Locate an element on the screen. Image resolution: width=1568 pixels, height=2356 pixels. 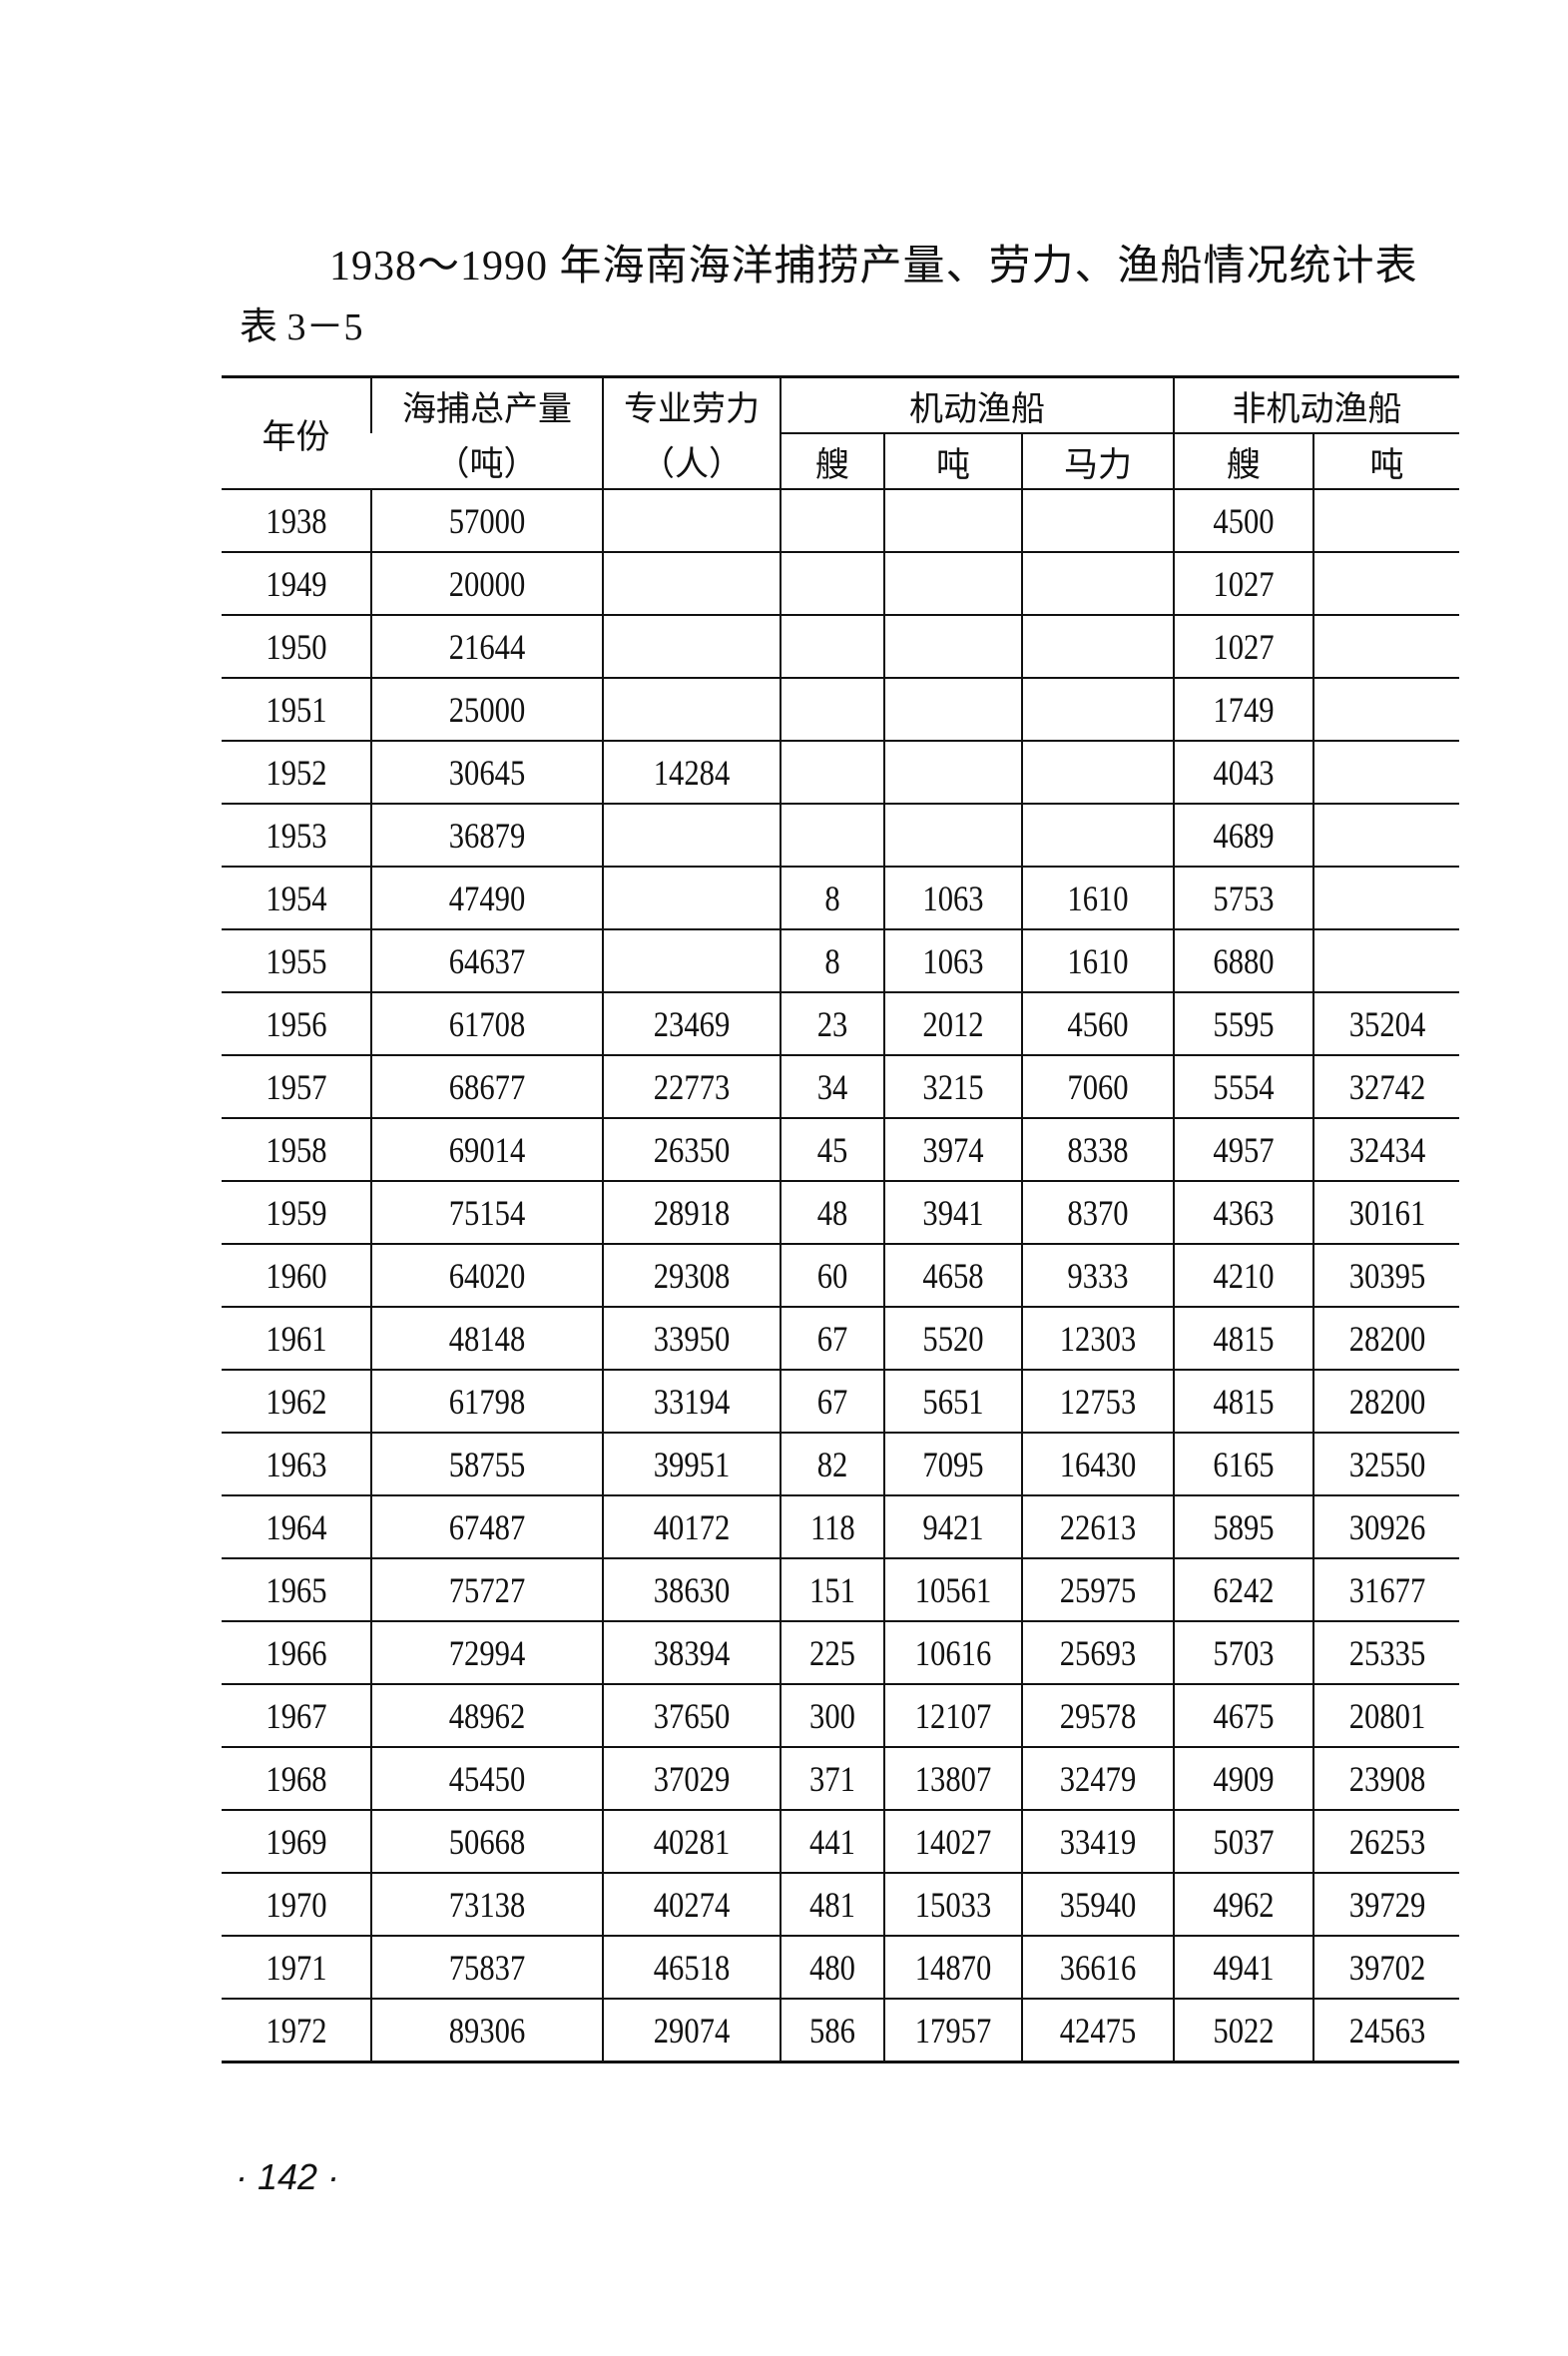
cell-nonmotor-tons: 32742 is located at coordinates (1385, 1087).